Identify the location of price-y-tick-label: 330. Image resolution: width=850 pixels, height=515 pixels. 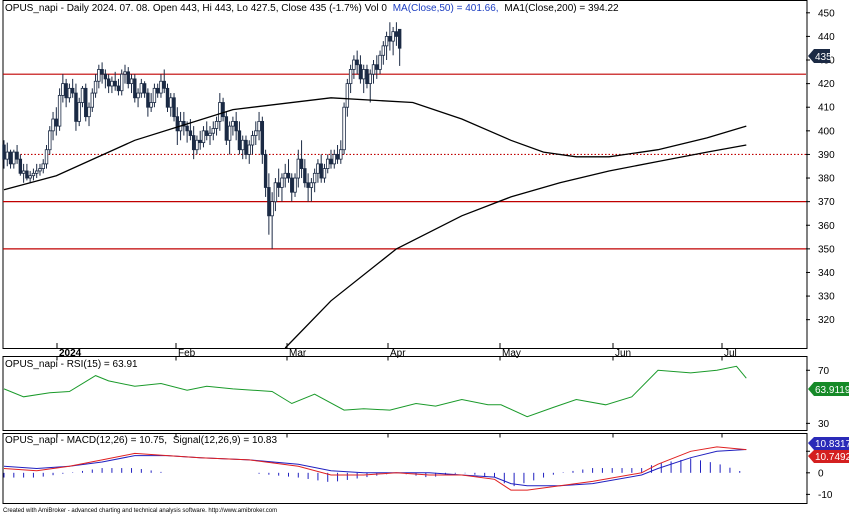
(826, 297).